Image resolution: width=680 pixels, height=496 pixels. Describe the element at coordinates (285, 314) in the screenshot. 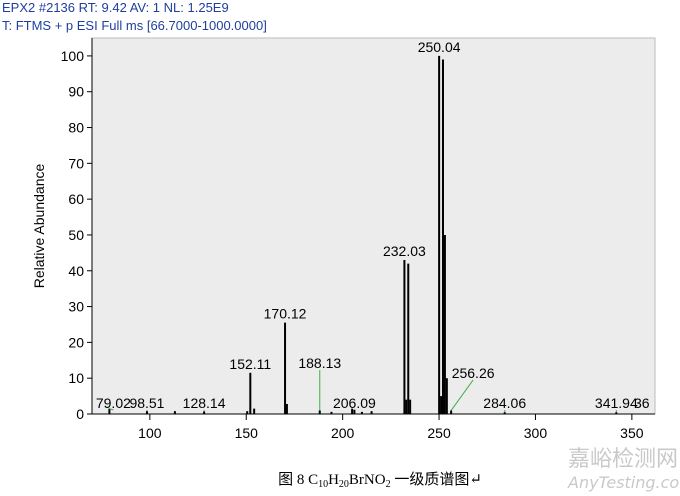

I see `peak-label: 170.12` at that location.